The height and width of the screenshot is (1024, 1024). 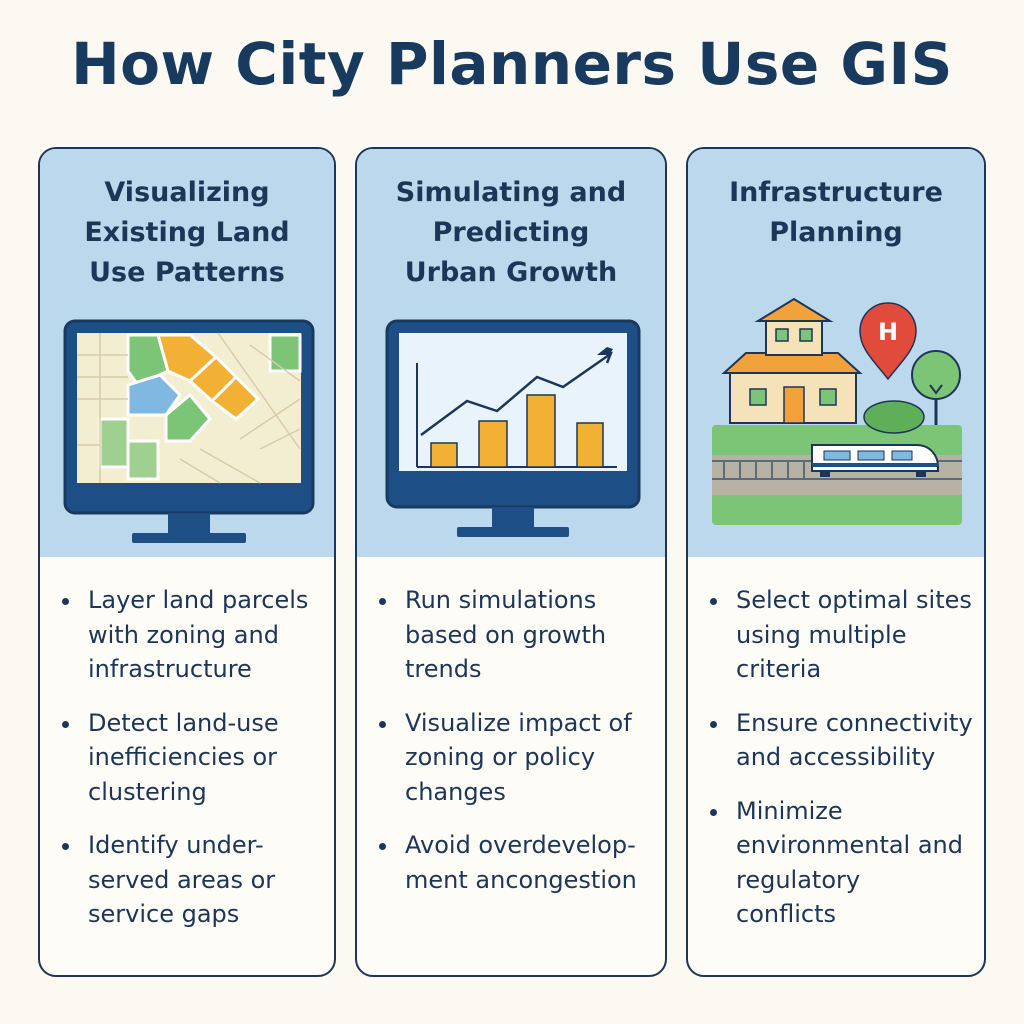 What do you see at coordinates (189, 431) in the screenshot?
I see `map-monitor-icon` at bounding box center [189, 431].